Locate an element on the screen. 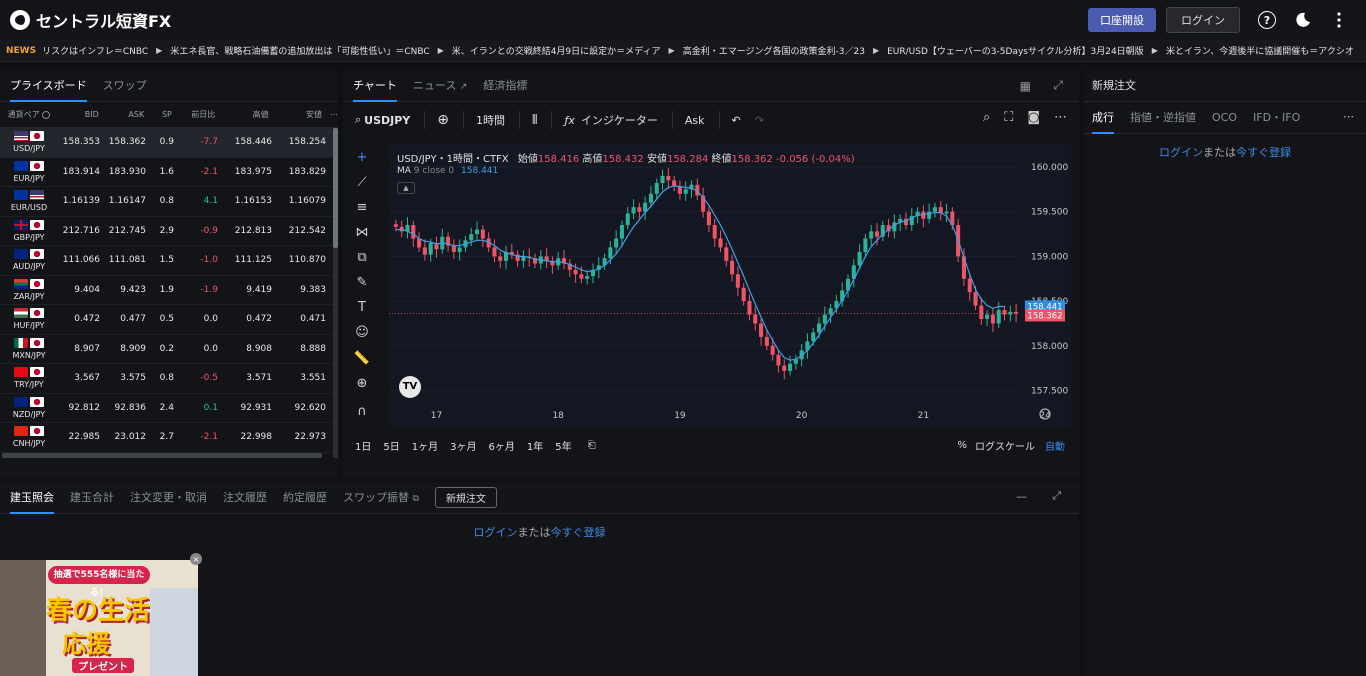  add-icon is located at coordinates (45, 114).